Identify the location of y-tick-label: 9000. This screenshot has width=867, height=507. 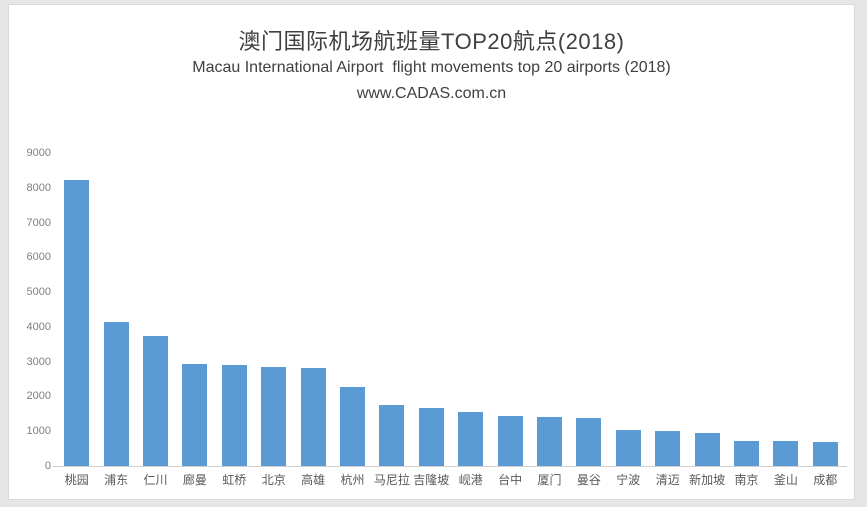
(38, 153).